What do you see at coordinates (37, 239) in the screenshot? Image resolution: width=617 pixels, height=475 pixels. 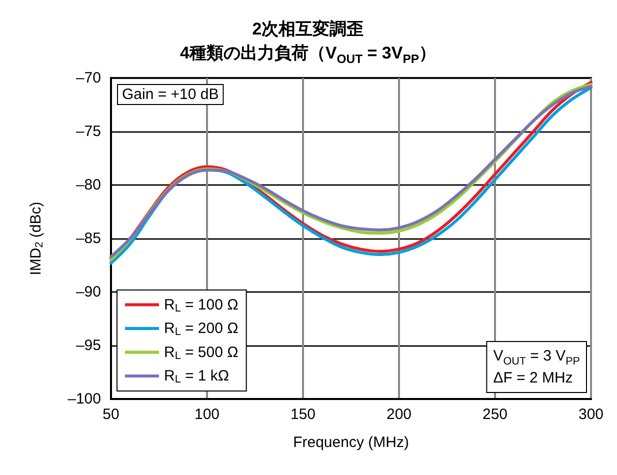 I see `y-axis-title: IMD2 (dBc)` at bounding box center [37, 239].